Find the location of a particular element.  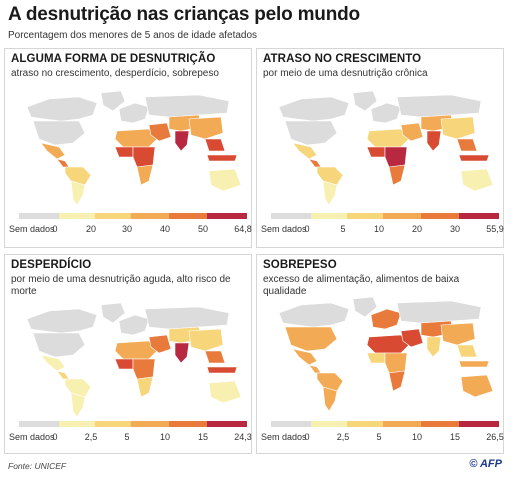

legend-ticks: Sem dados 0 5 10 20 30 55,9 is located at coordinates (381, 230).